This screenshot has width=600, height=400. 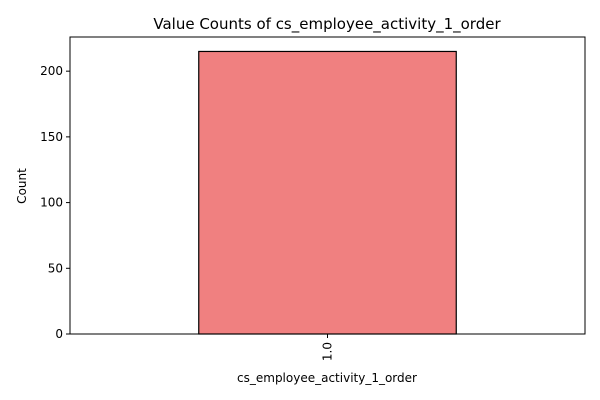 I want to click on x-axis: 1.0, so click(x=328, y=347).